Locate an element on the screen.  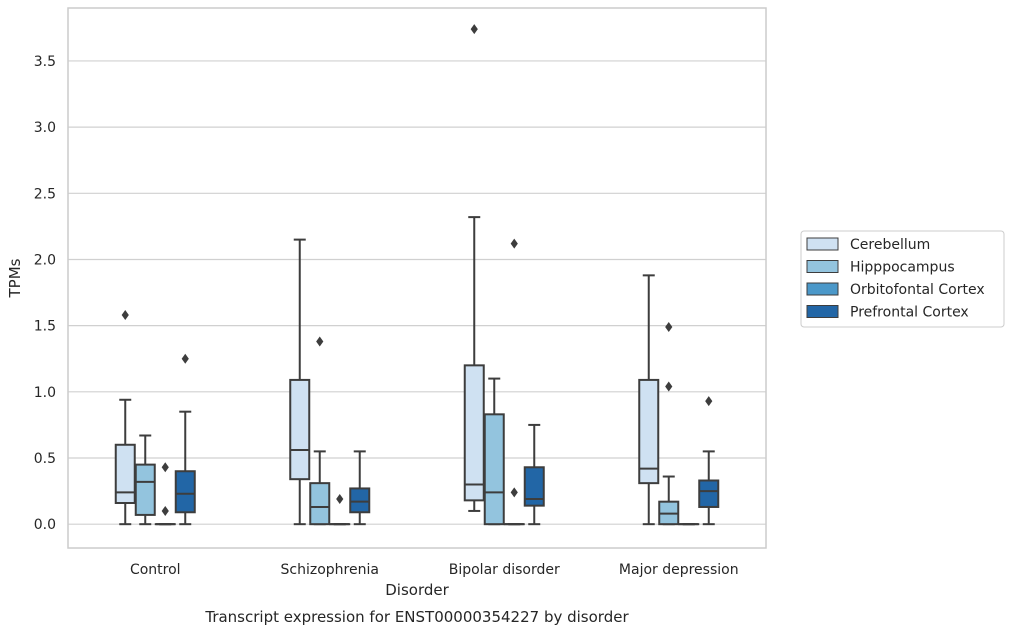
y-tick-label: 1.0 is located at coordinates (45, 393).